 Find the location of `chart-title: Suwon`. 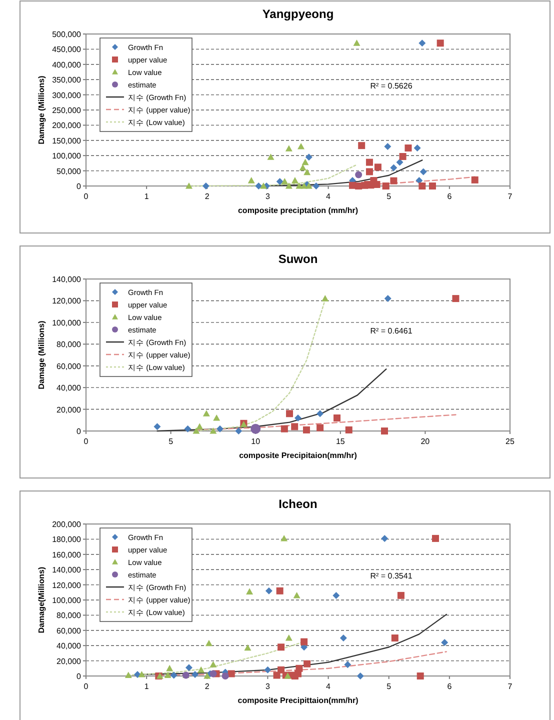

chart-title: Suwon is located at coordinates (298, 259).